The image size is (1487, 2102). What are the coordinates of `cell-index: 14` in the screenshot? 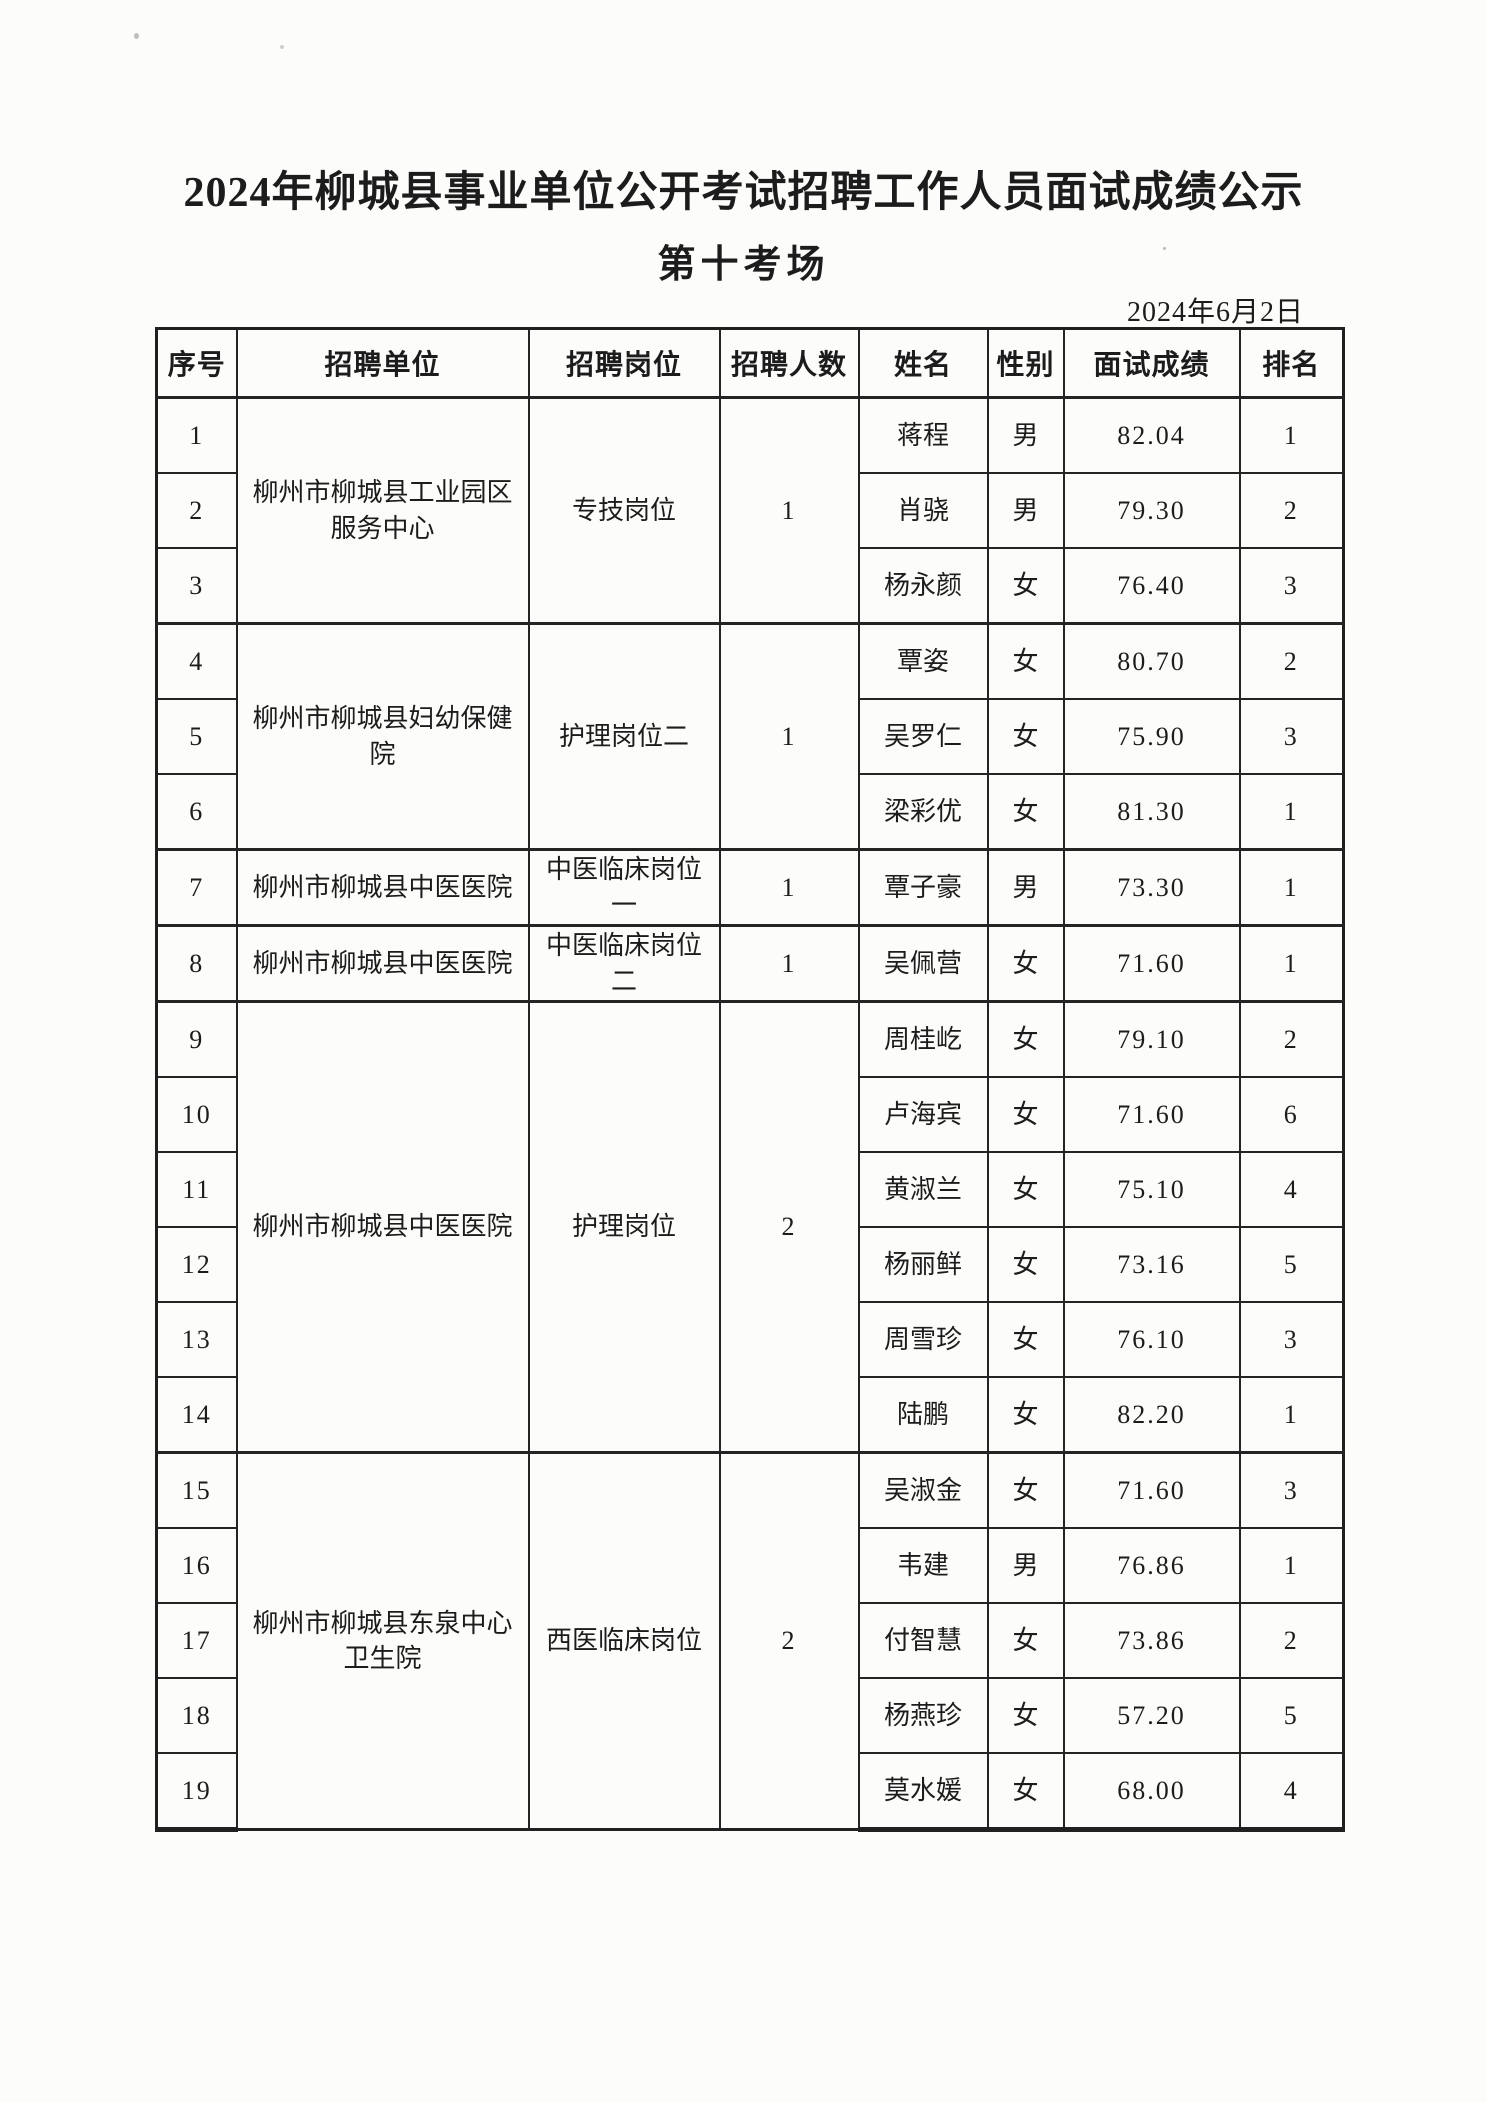 It's located at (196, 1415).